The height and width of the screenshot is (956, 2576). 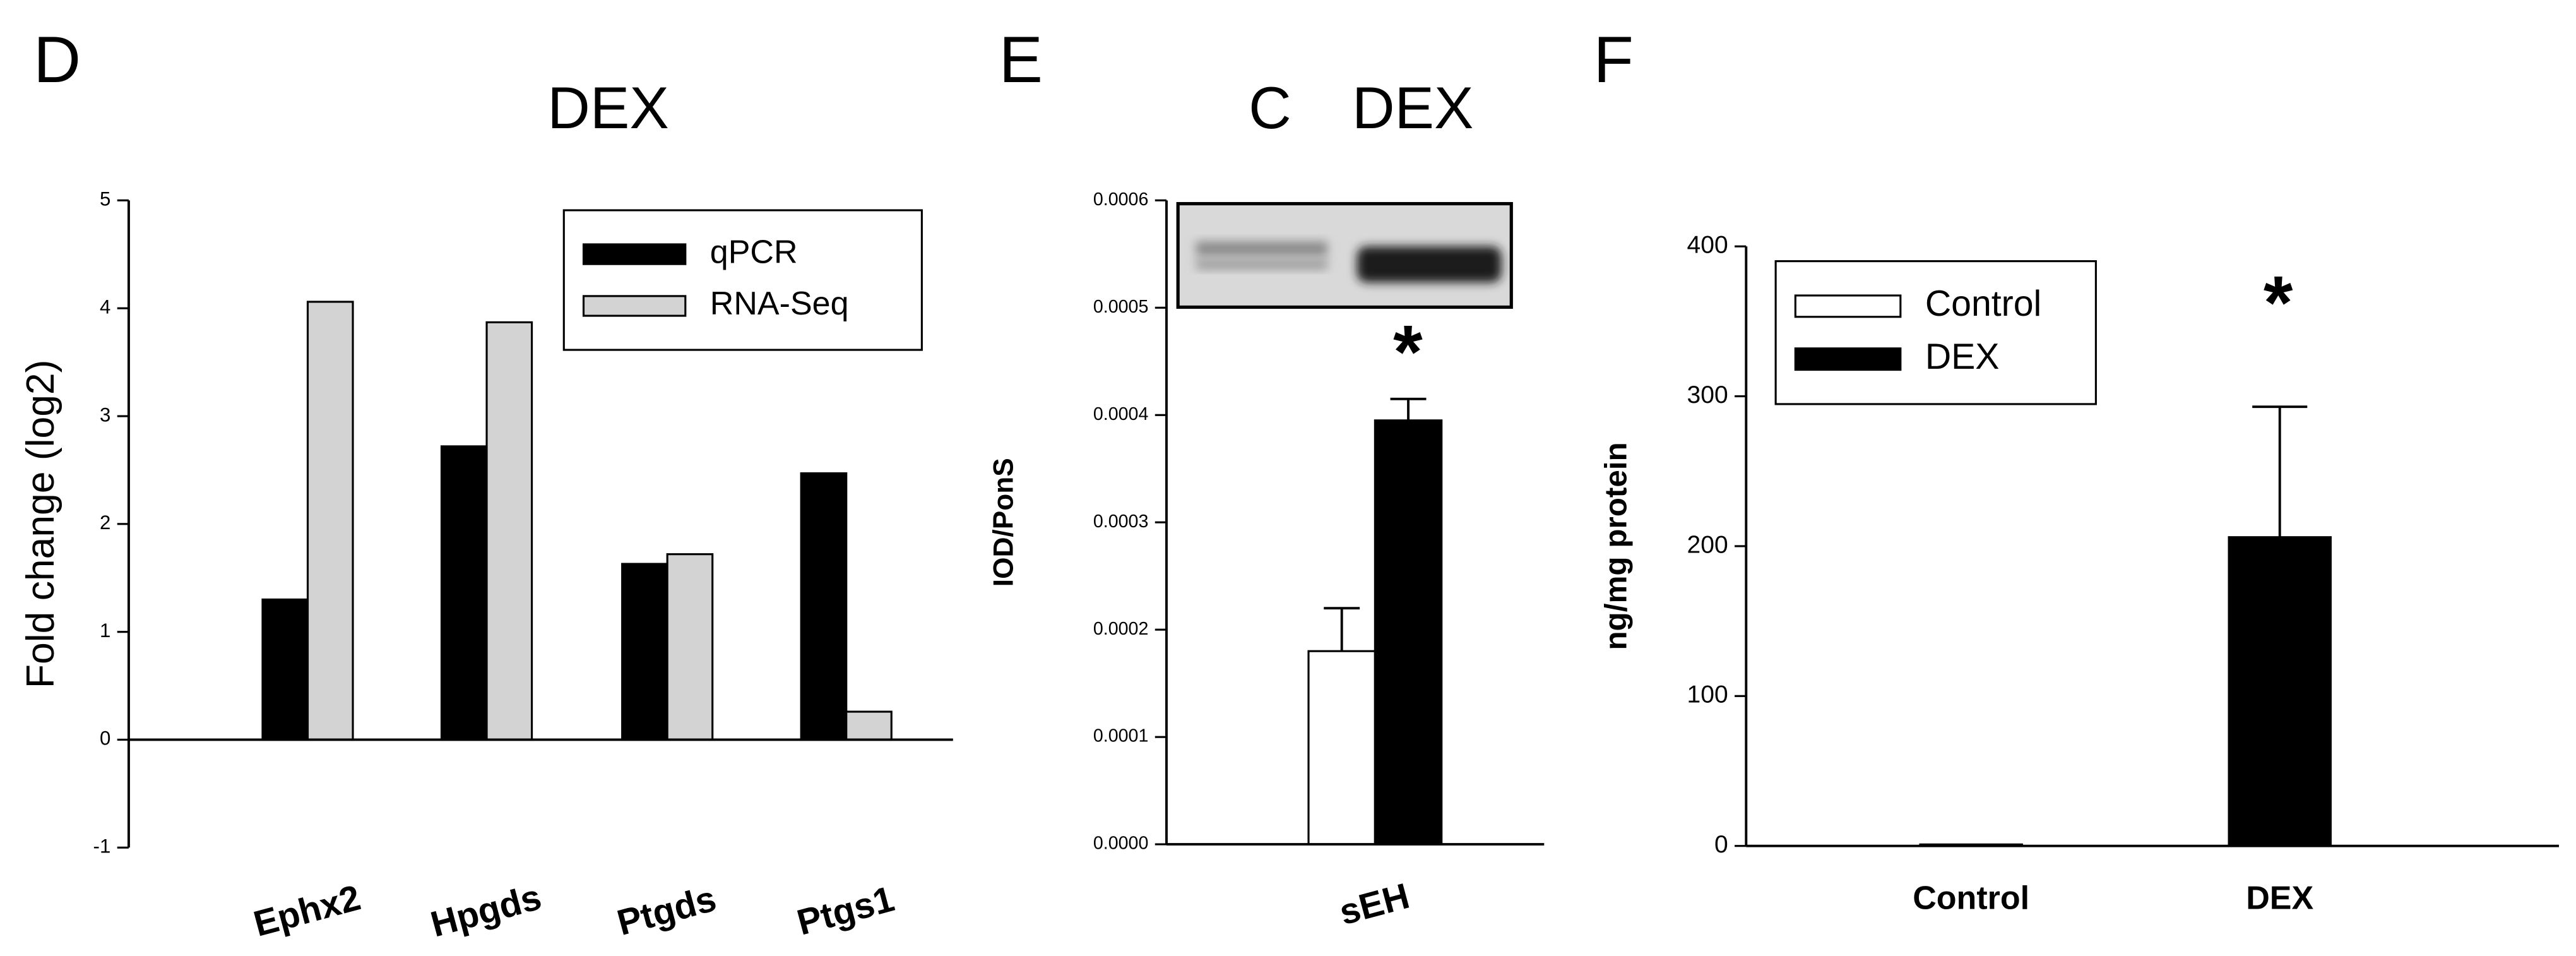 What do you see at coordinates (306, 910) in the screenshot?
I see `x-tick-label: Ephx2` at bounding box center [306, 910].